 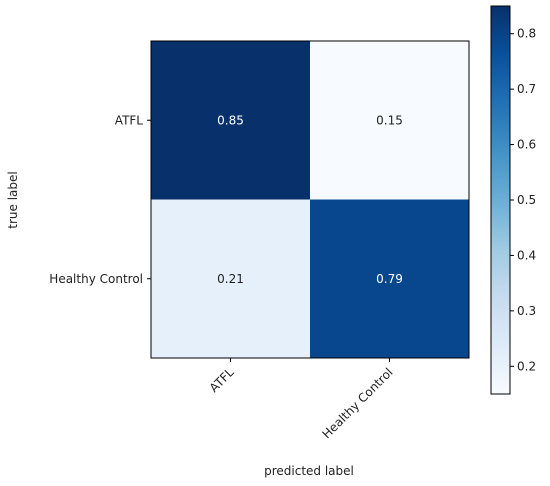 I want to click on x-tick-label-1: Healthy Control, so click(x=357, y=403).